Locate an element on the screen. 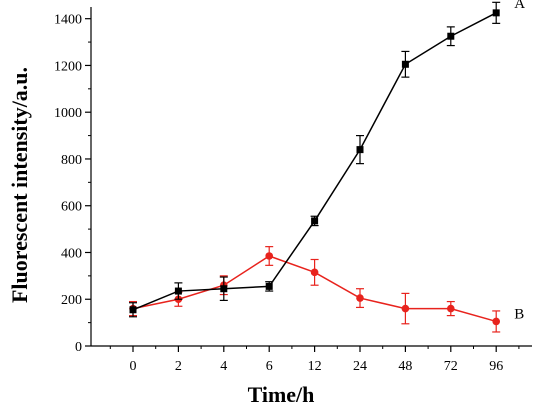  x-axis-ticks: 0 2 4 6 12 24 48 72 96 is located at coordinates (314, 360).